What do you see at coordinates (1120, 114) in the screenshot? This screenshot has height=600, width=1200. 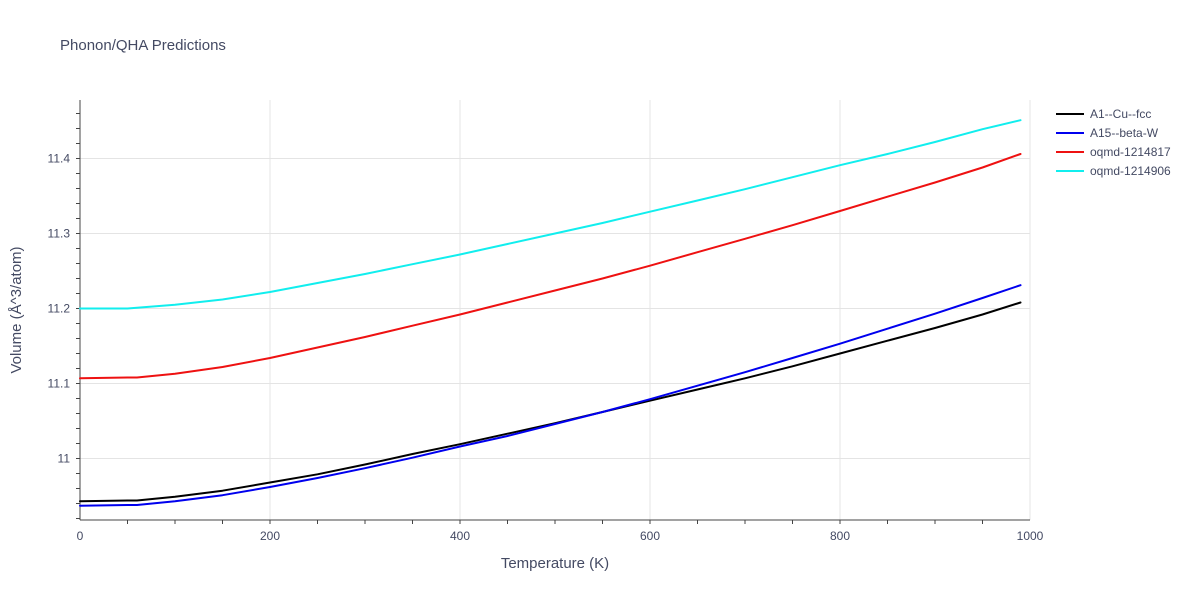 I see `legend-label: A1--Cu--fcc` at bounding box center [1120, 114].